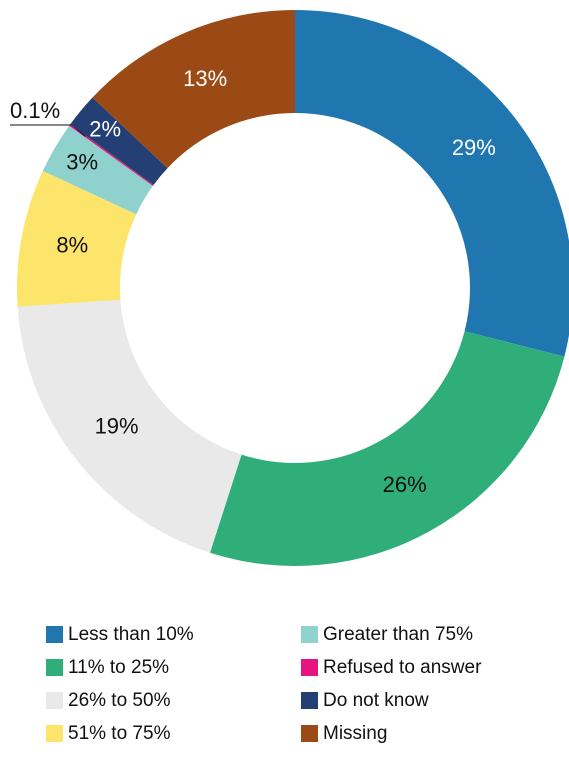  I want to click on value-label: 2%, so click(105, 129).